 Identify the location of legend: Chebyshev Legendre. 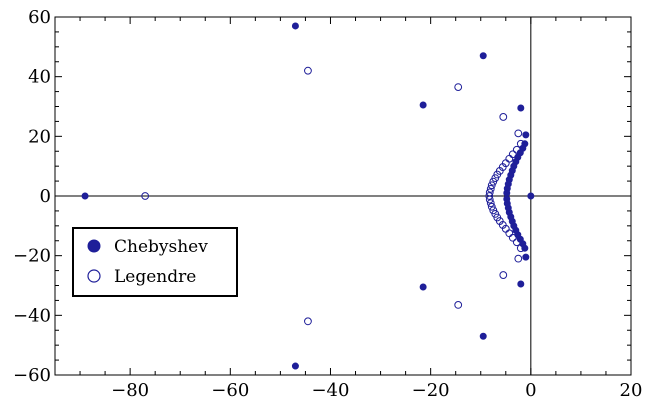
(155, 262).